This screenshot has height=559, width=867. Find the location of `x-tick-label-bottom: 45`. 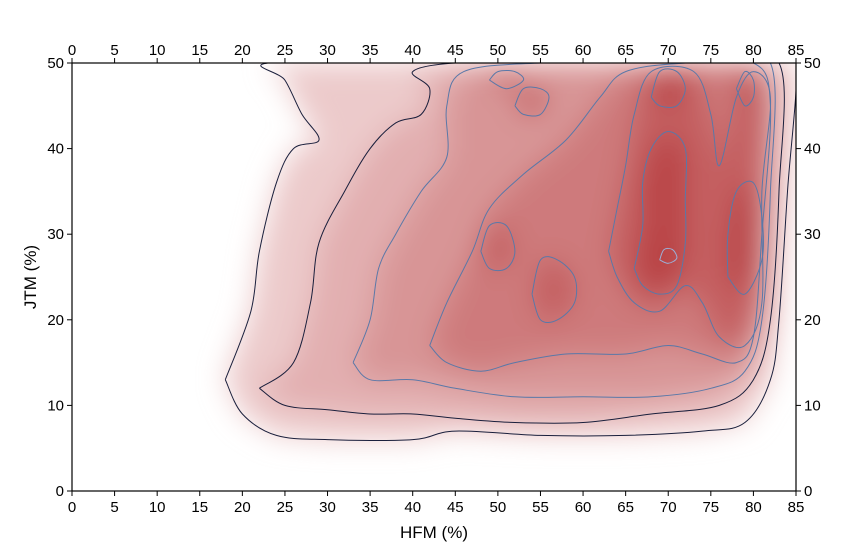

x-tick-label-bottom: 45 is located at coordinates (455, 507).